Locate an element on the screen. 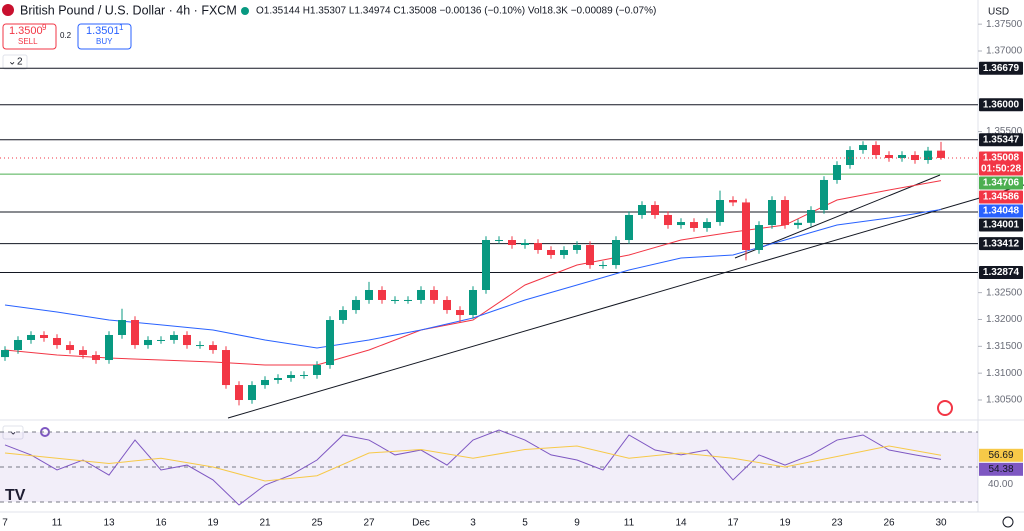 This screenshot has height=531, width=1024. sell-price: 1.3500 is located at coordinates (26, 31).